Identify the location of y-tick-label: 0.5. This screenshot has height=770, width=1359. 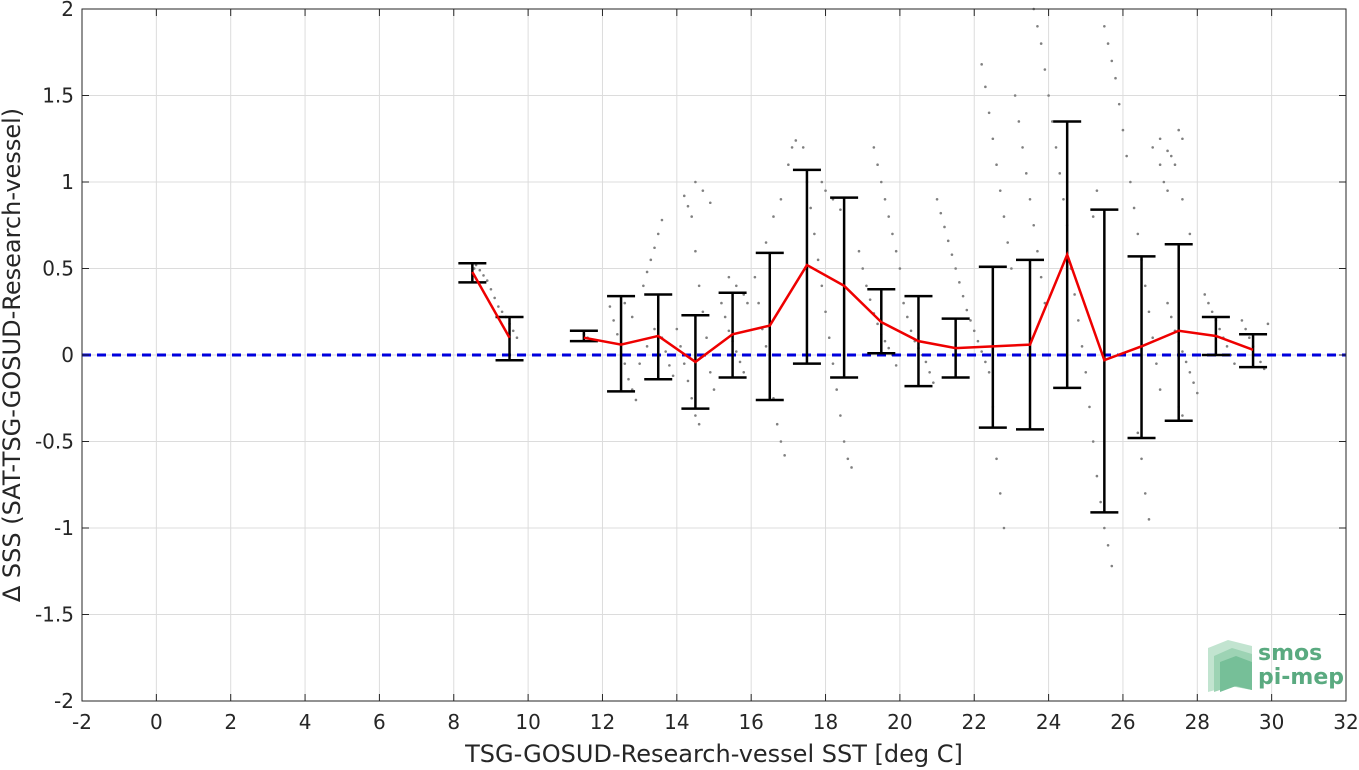
(58, 269).